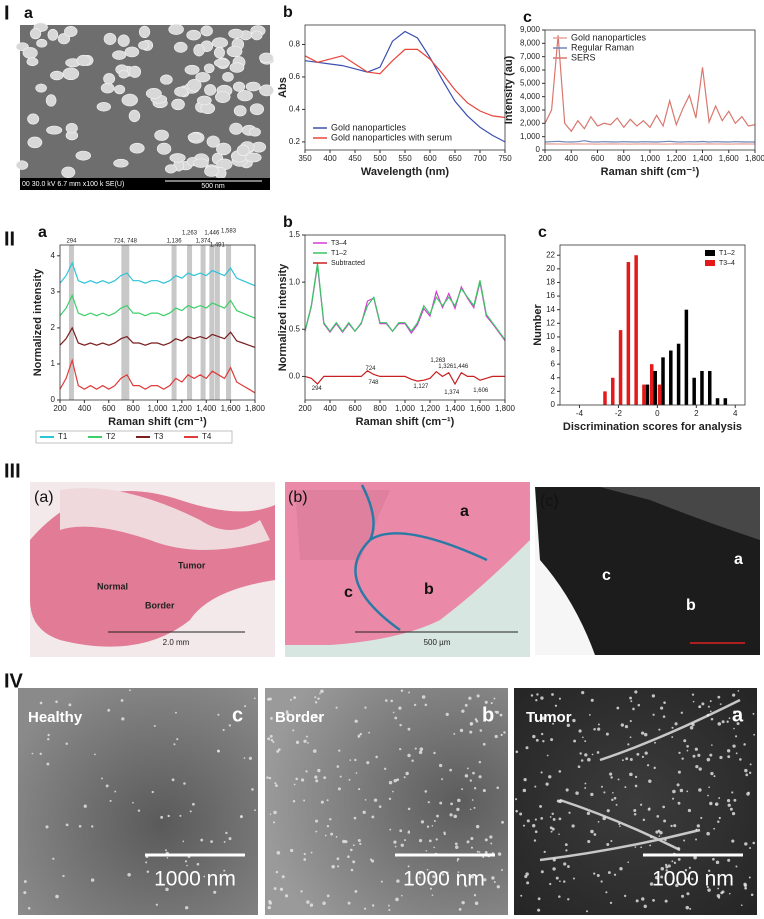  What do you see at coordinates (553, 404) in the screenshot?
I see `y-tick-label: 0` at bounding box center [553, 404].